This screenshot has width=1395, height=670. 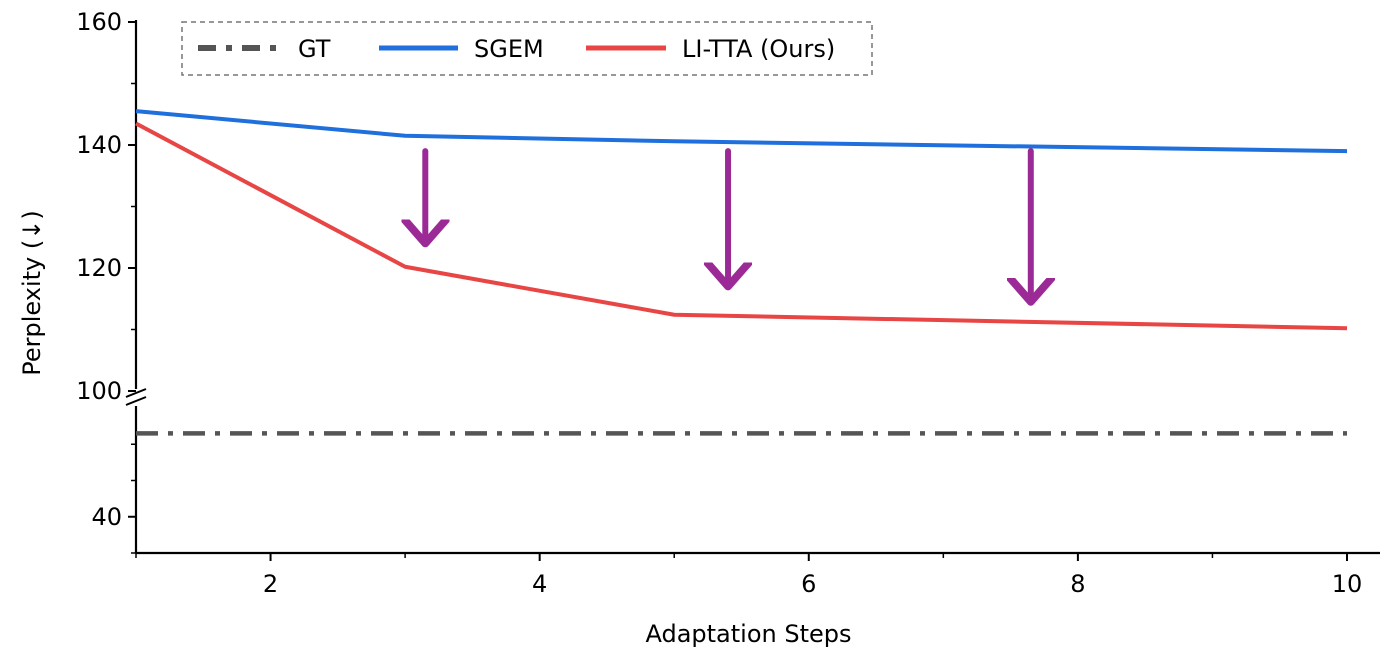 What do you see at coordinates (758, 49) in the screenshot?
I see `legend-label: LI-TTA (Ours)` at bounding box center [758, 49].